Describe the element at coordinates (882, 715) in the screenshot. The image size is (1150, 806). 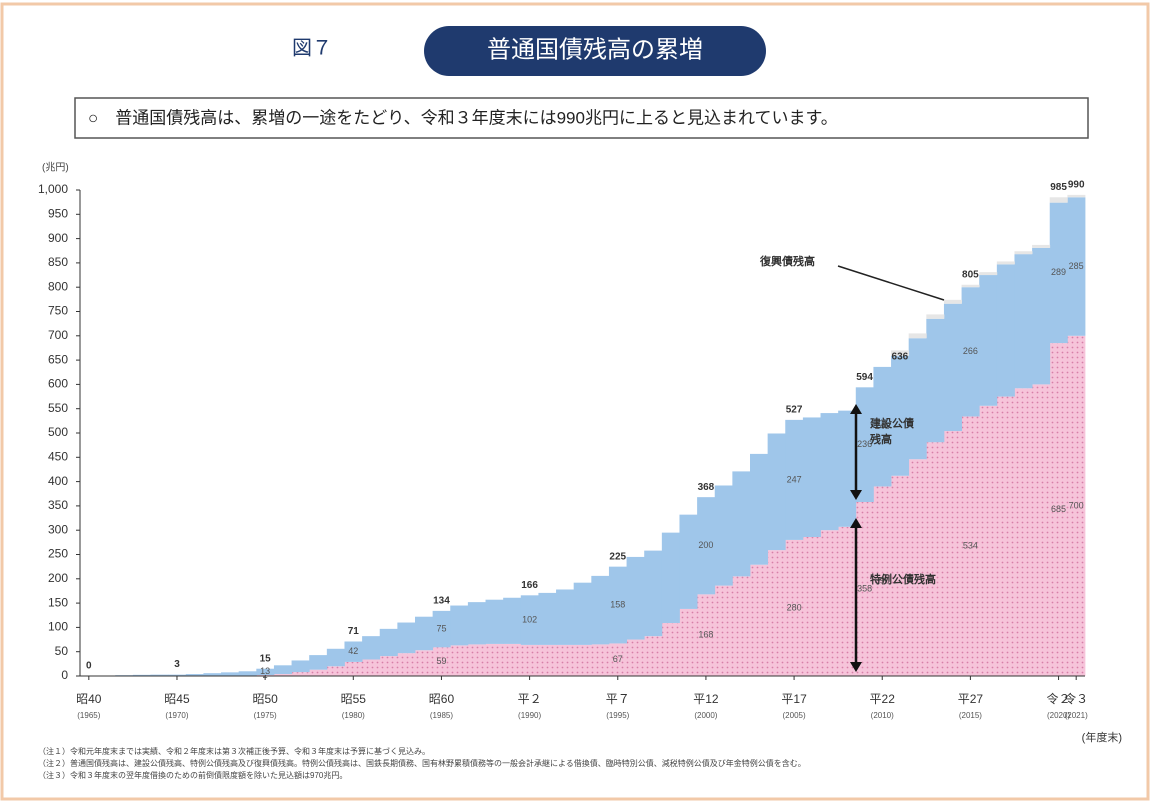
I see `x-tick-sublabel: (2010)` at that location.